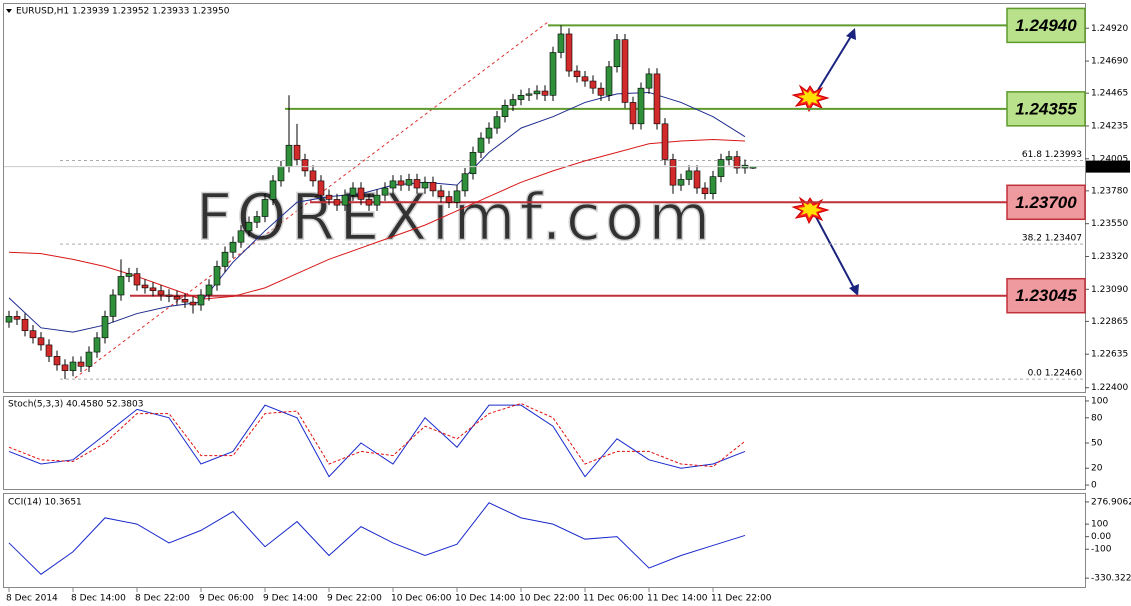 The image size is (1131, 606). I want to click on fib-label: 0.0 1.22460, so click(1055, 374).